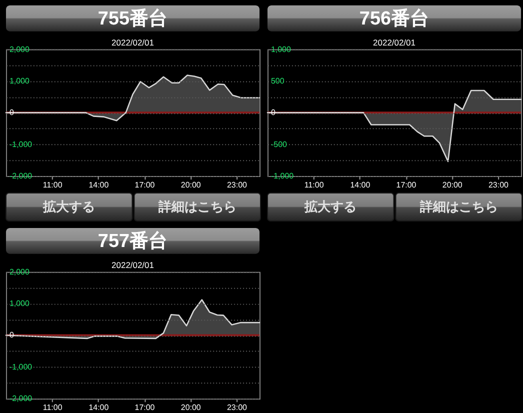 Image resolution: width=523 pixels, height=413 pixels. I want to click on chart-title: 757番台, so click(133, 241).